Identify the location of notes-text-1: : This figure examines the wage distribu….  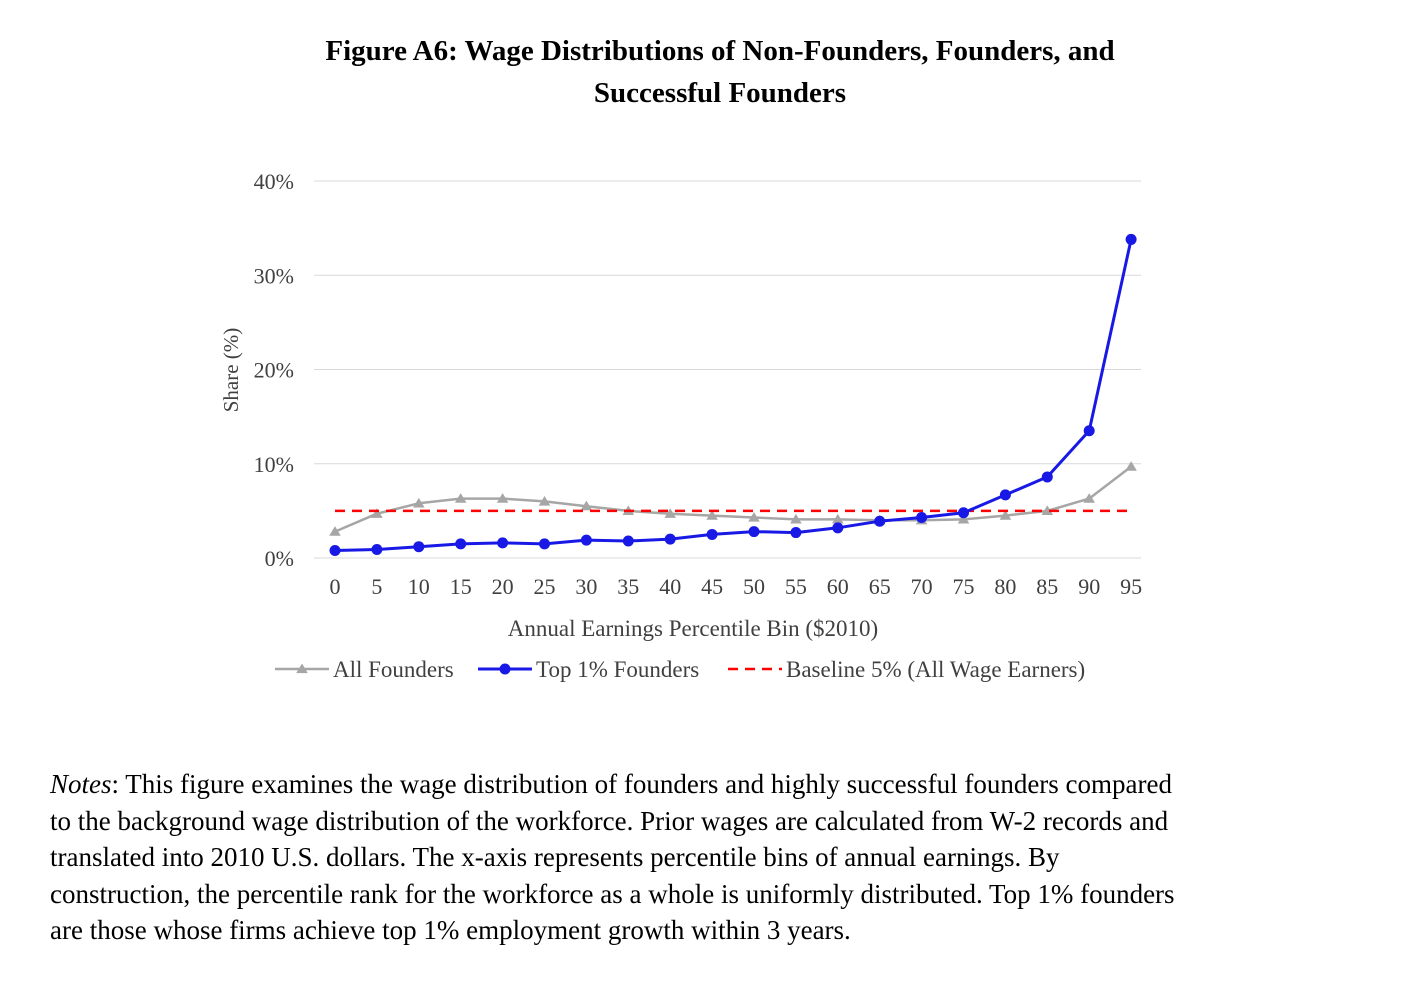
(642, 784).